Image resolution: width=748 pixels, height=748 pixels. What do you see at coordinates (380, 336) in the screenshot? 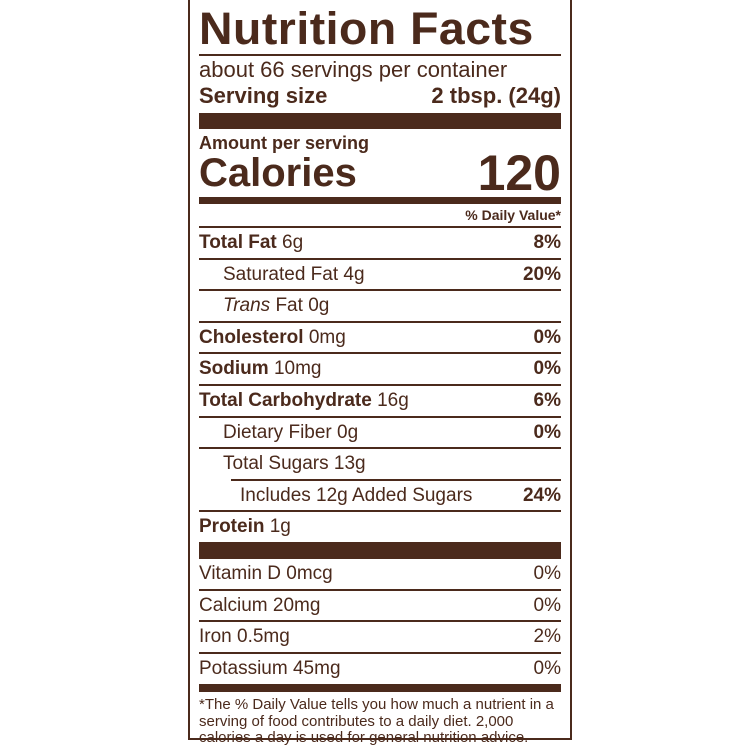
I see `nutrient-row-cholesterol: Cholesterol 0mg 0%` at bounding box center [380, 336].